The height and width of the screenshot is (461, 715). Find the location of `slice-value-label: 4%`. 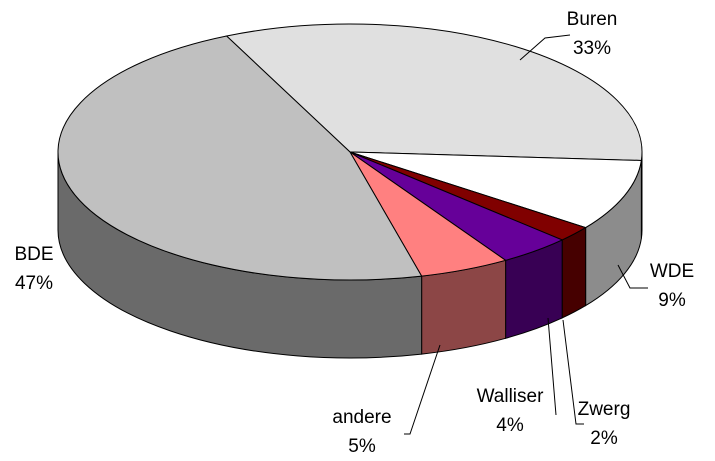

slice-value-label: 4% is located at coordinates (510, 425).